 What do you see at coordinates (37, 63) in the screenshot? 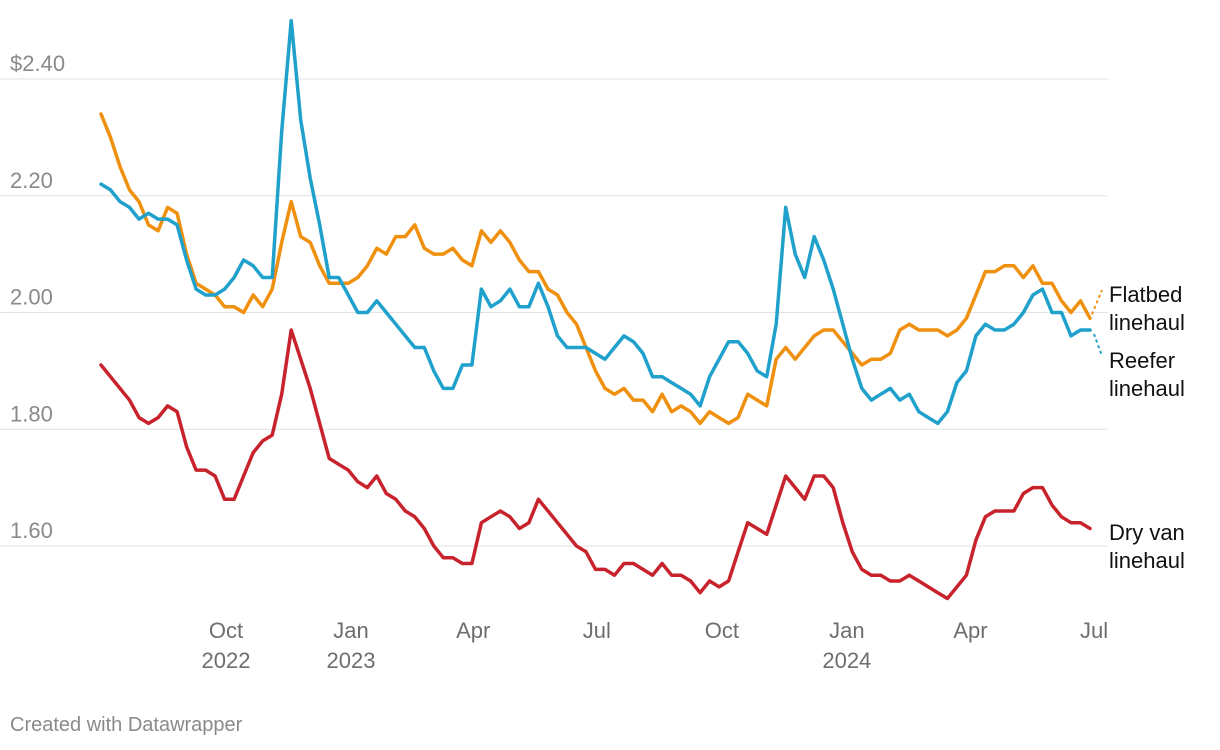
I see `y-tick-label: $2.40` at bounding box center [37, 63].